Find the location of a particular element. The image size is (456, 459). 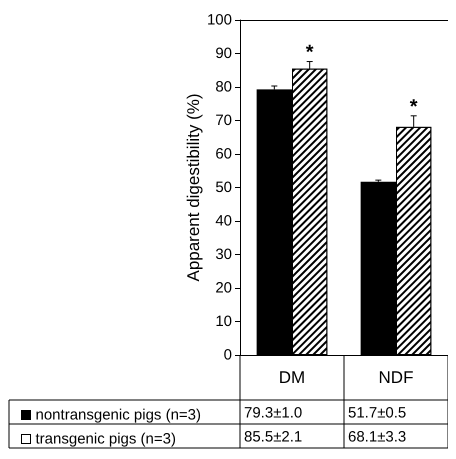

y-tick-label: 0 is located at coordinates (228, 355).